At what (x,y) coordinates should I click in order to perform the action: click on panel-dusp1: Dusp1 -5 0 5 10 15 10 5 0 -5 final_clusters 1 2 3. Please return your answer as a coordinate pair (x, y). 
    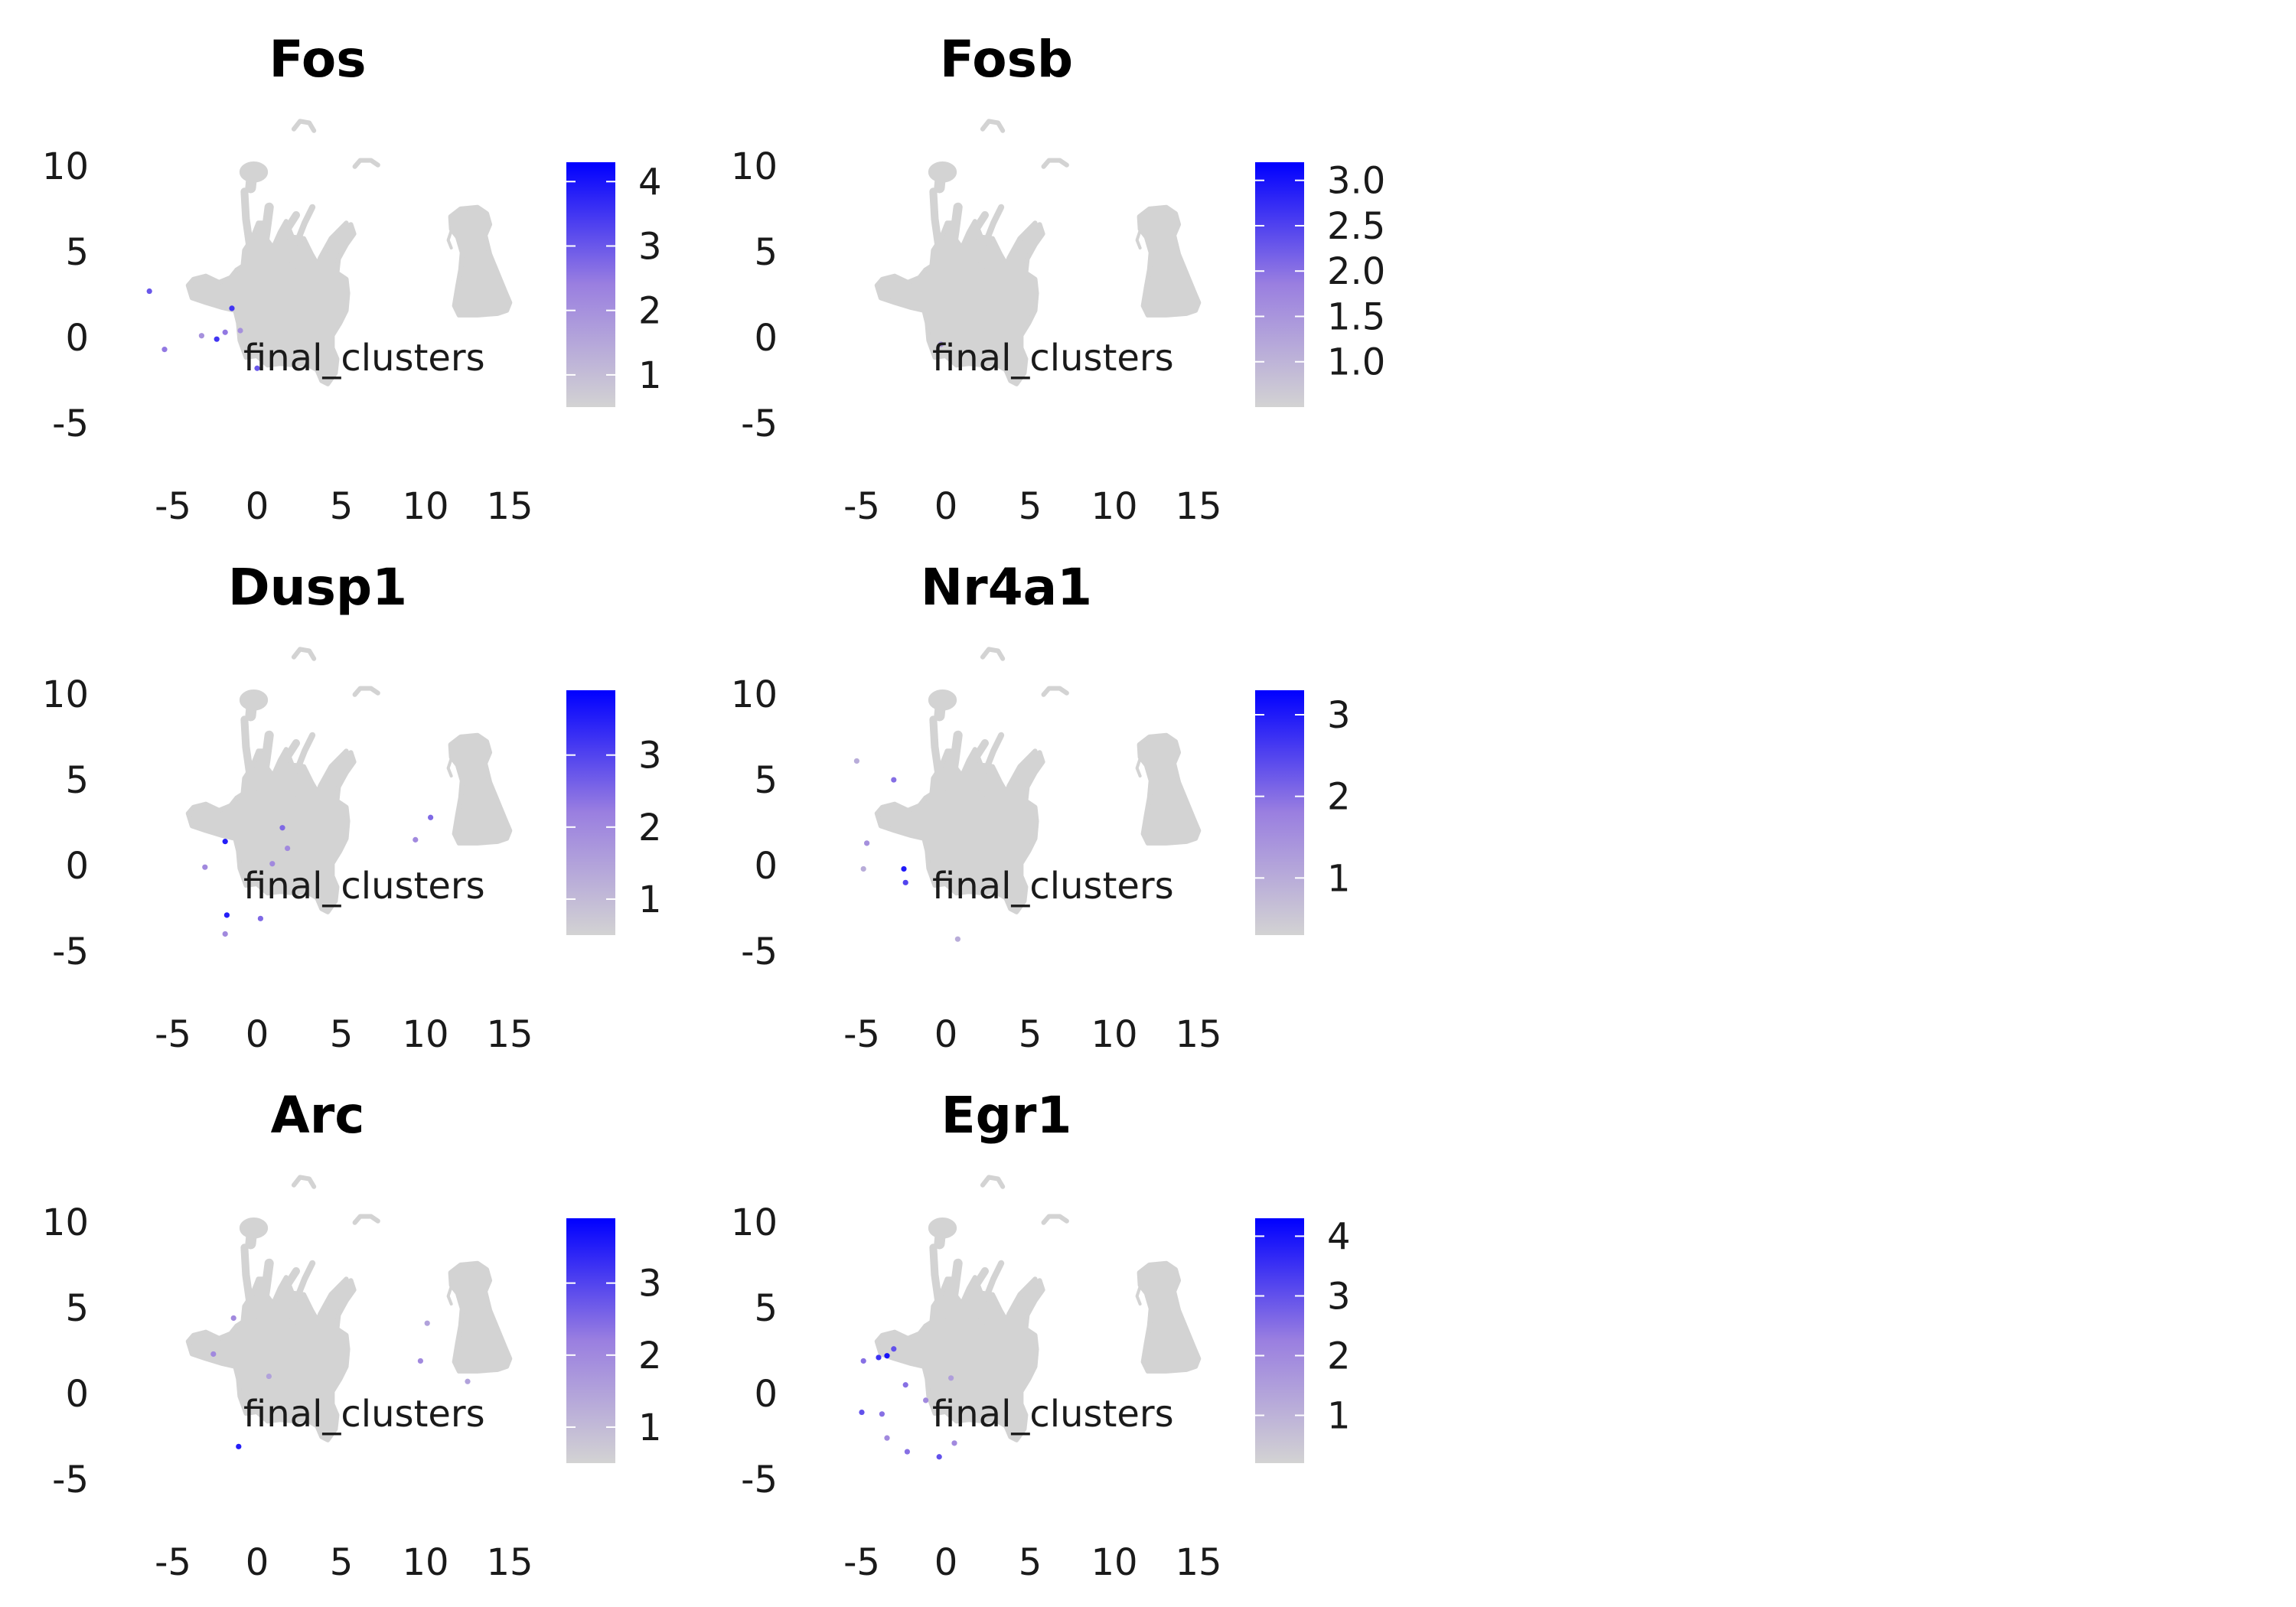
    Looking at the image, I should click on (352, 807).